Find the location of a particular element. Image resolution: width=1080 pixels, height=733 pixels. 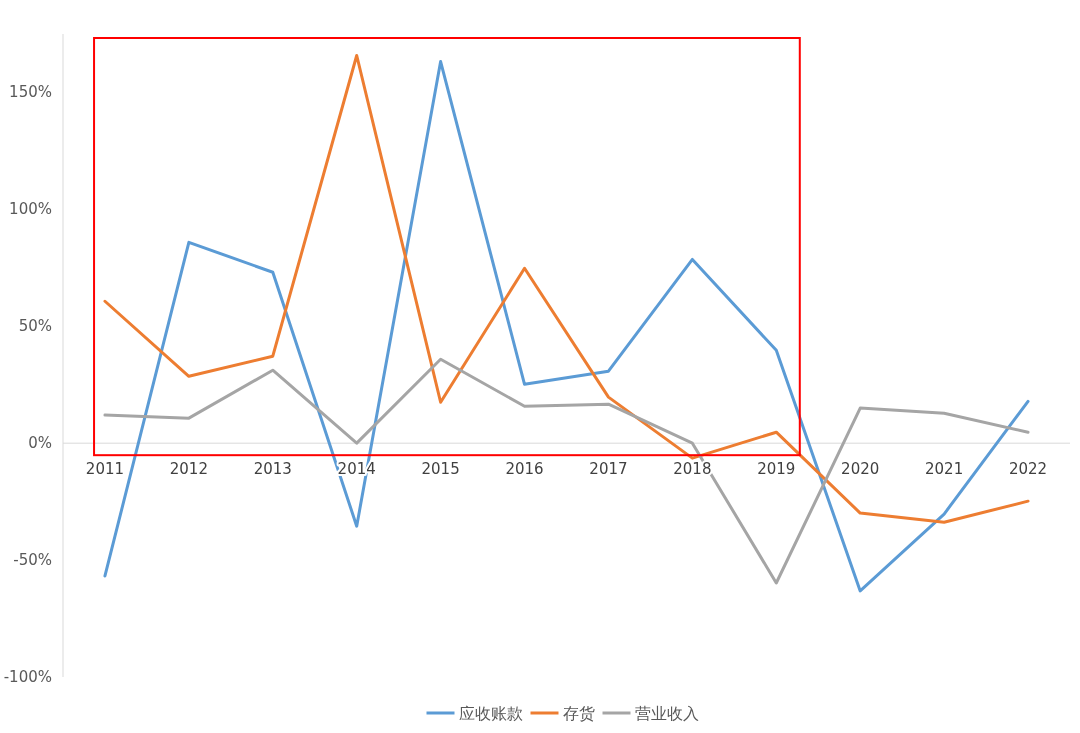

y-tick-label: 100% is located at coordinates (30, 209).